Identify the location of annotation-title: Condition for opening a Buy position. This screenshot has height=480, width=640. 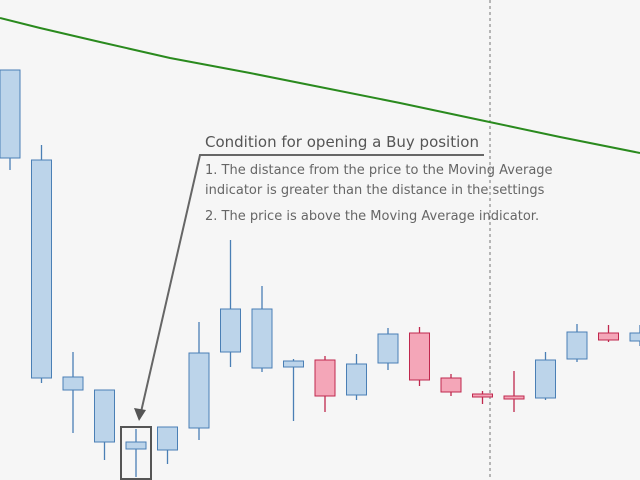
(342, 142).